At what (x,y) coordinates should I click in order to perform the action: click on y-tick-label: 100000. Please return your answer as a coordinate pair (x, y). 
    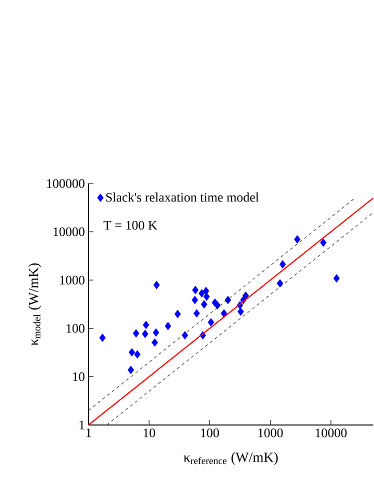
    Looking at the image, I should click on (65, 183).